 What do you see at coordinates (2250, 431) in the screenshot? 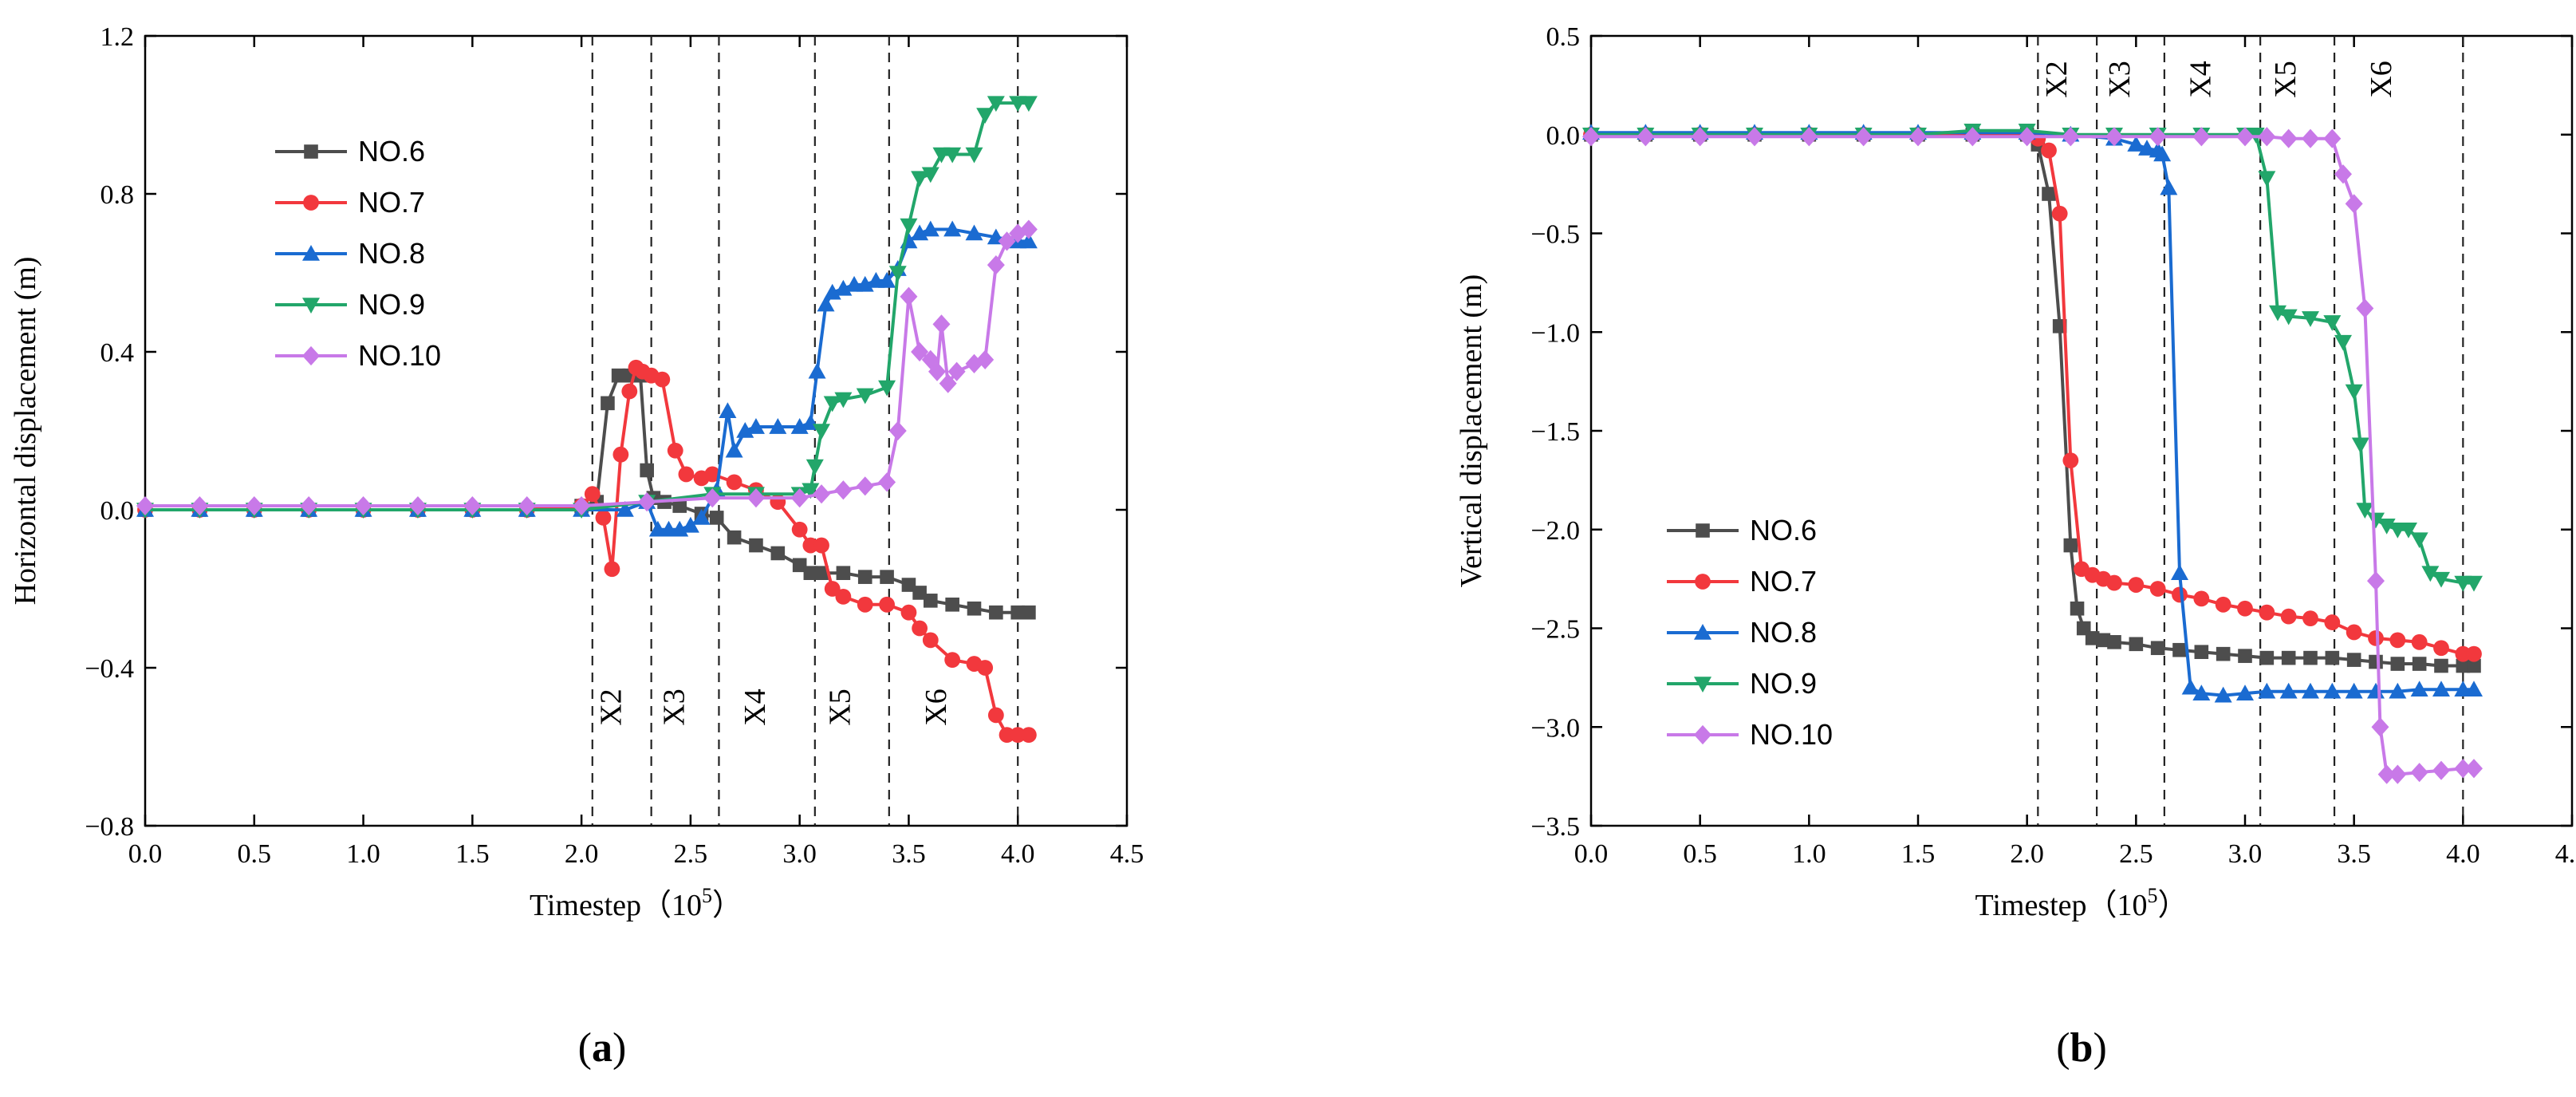
I see `stage-divider-lines` at bounding box center [2250, 431].